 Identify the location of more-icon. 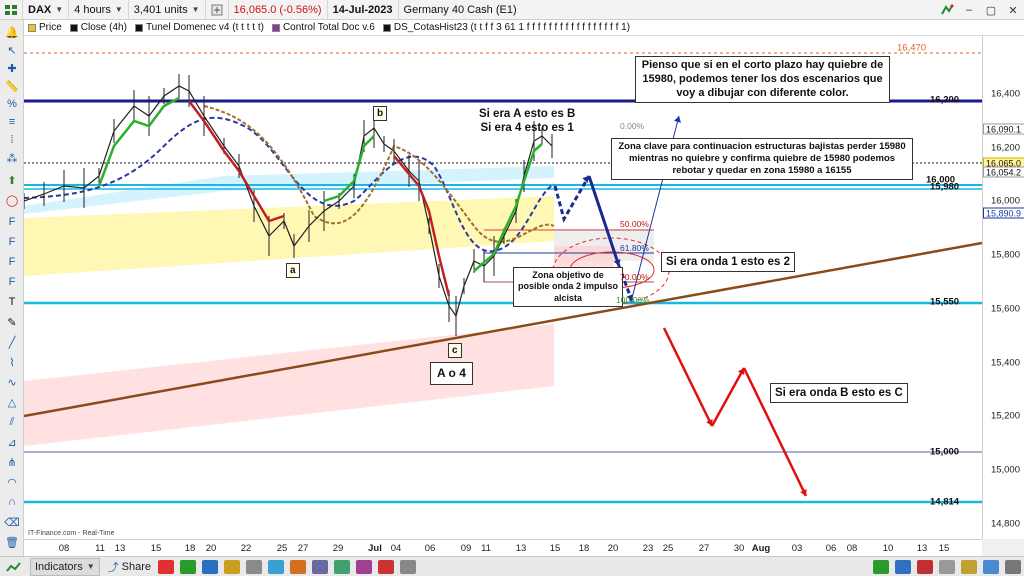
(1013, 566).